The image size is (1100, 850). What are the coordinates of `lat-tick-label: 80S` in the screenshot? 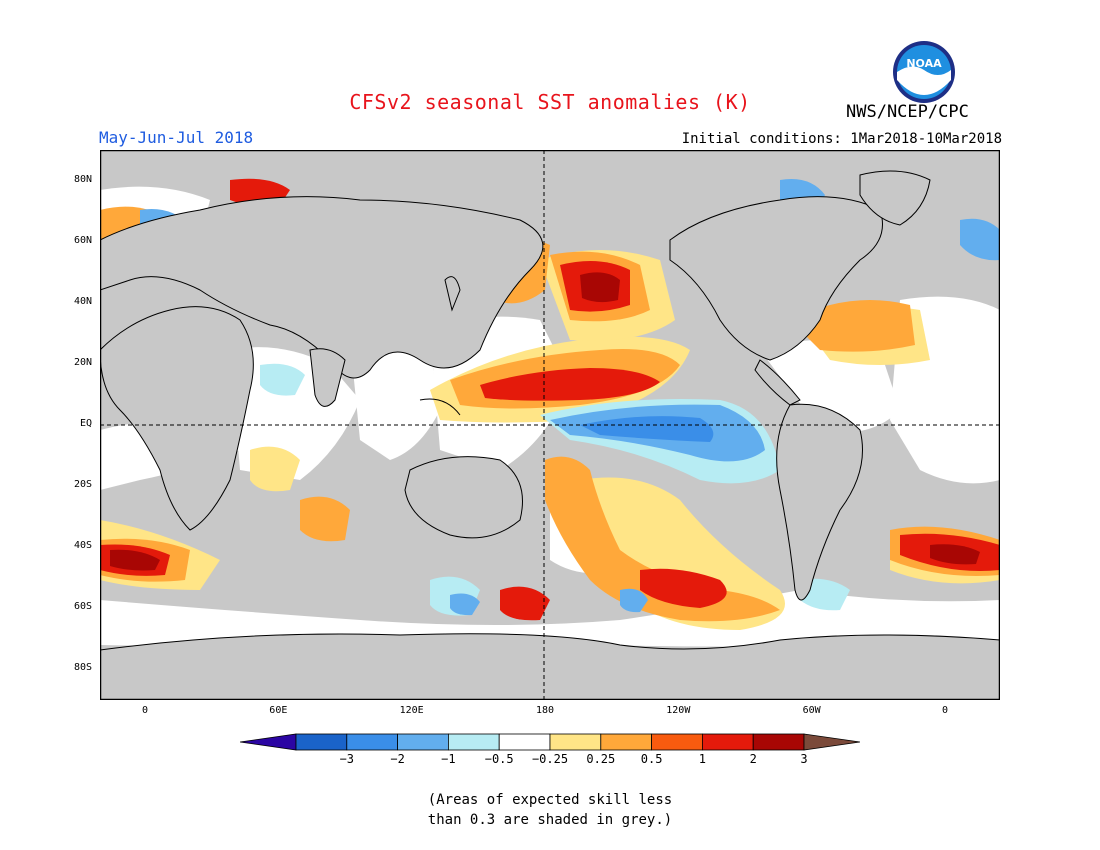 It's located at (82, 668).